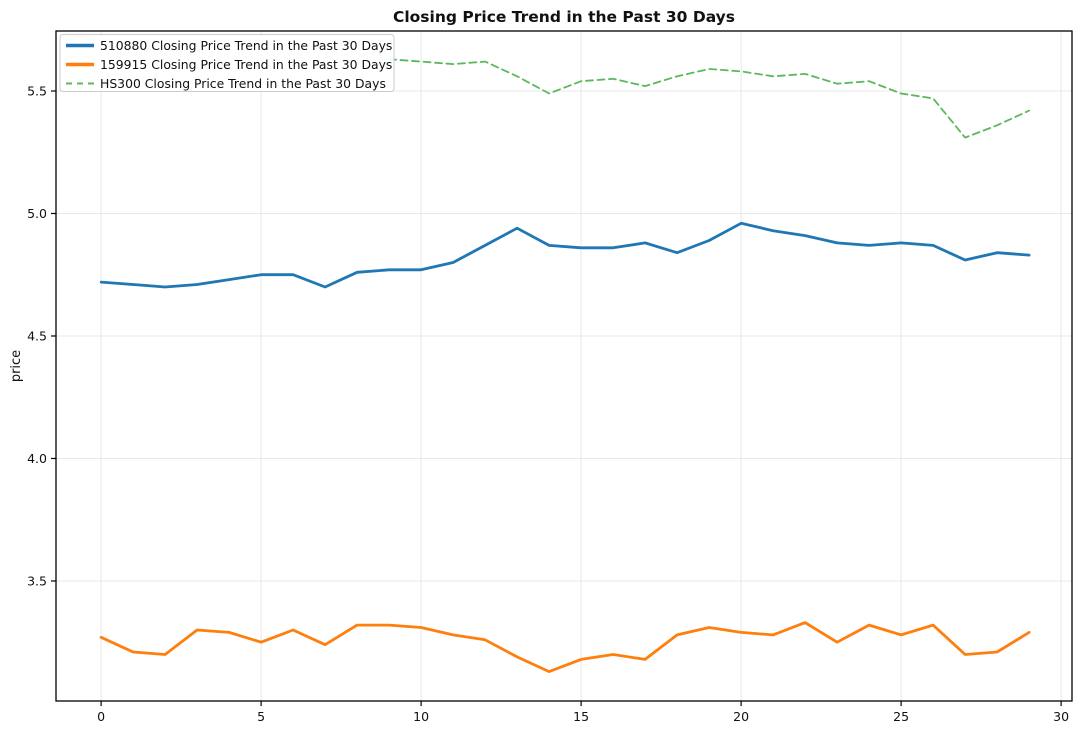 The height and width of the screenshot is (736, 1080). I want to click on y-tick-label: 4.5, so click(37, 335).